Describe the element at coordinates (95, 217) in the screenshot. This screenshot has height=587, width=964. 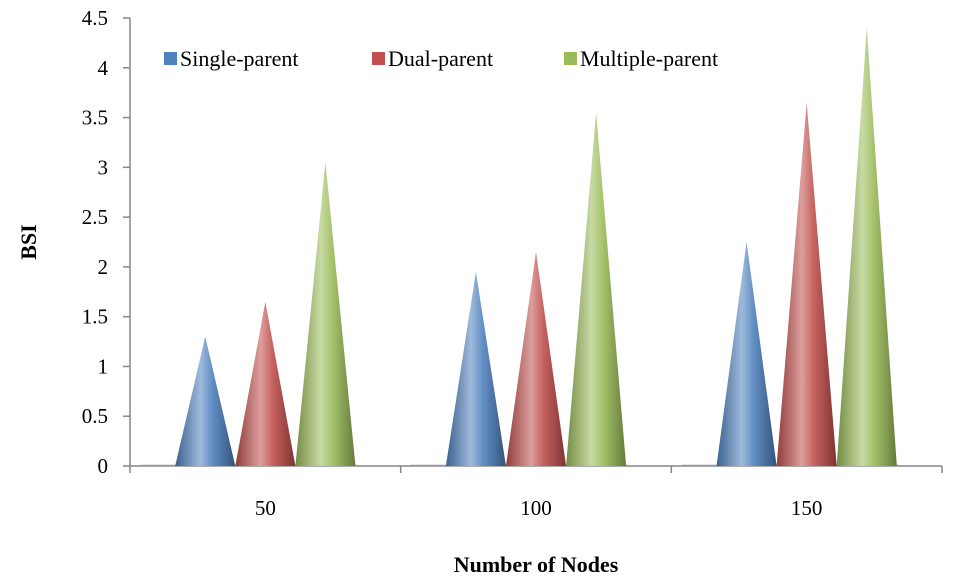
I see `y-tick-label: 2.5` at that location.